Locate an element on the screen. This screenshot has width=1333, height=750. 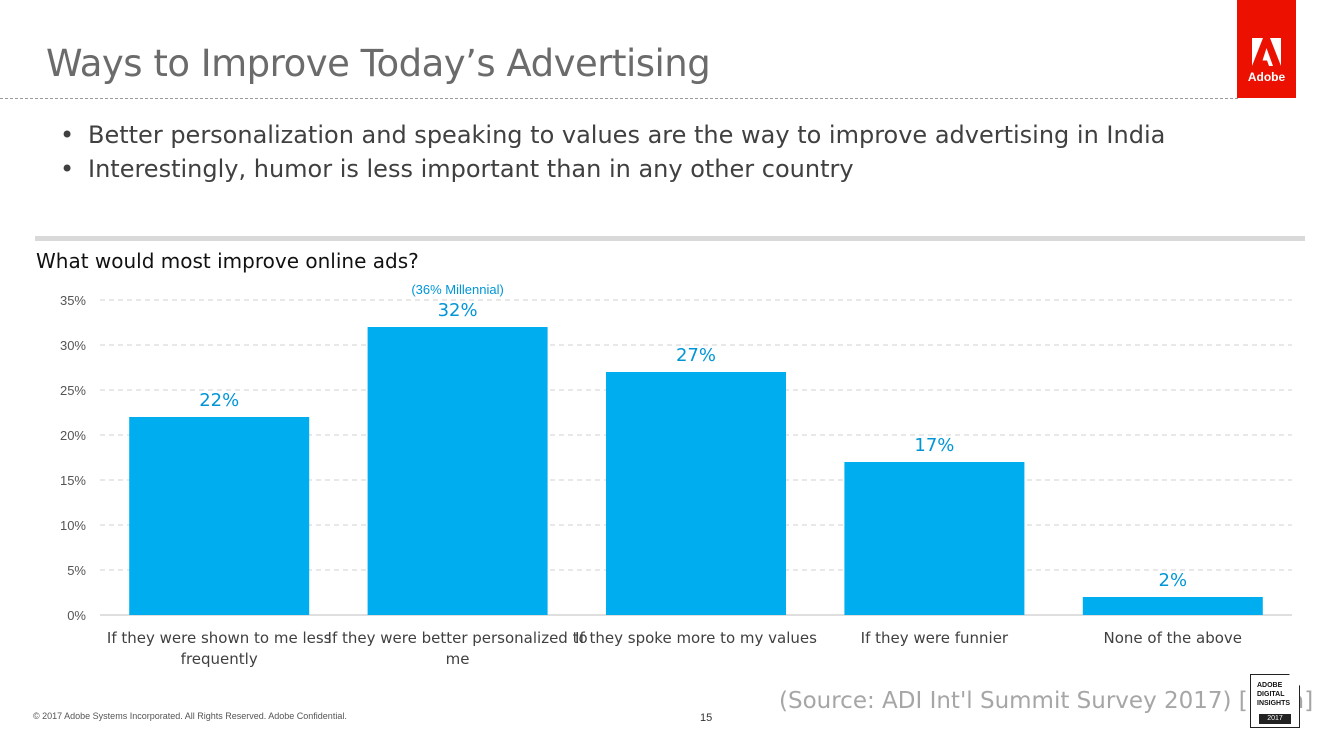
adobe-logo-text: Adobe is located at coordinates (1266, 77).